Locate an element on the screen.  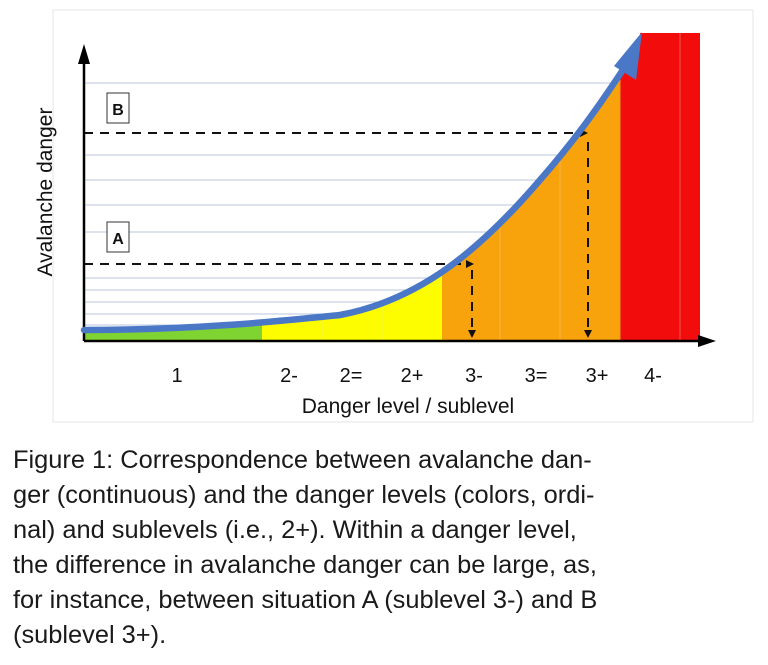
x-axis-label: Danger level / sublevel is located at coordinates (408, 406).